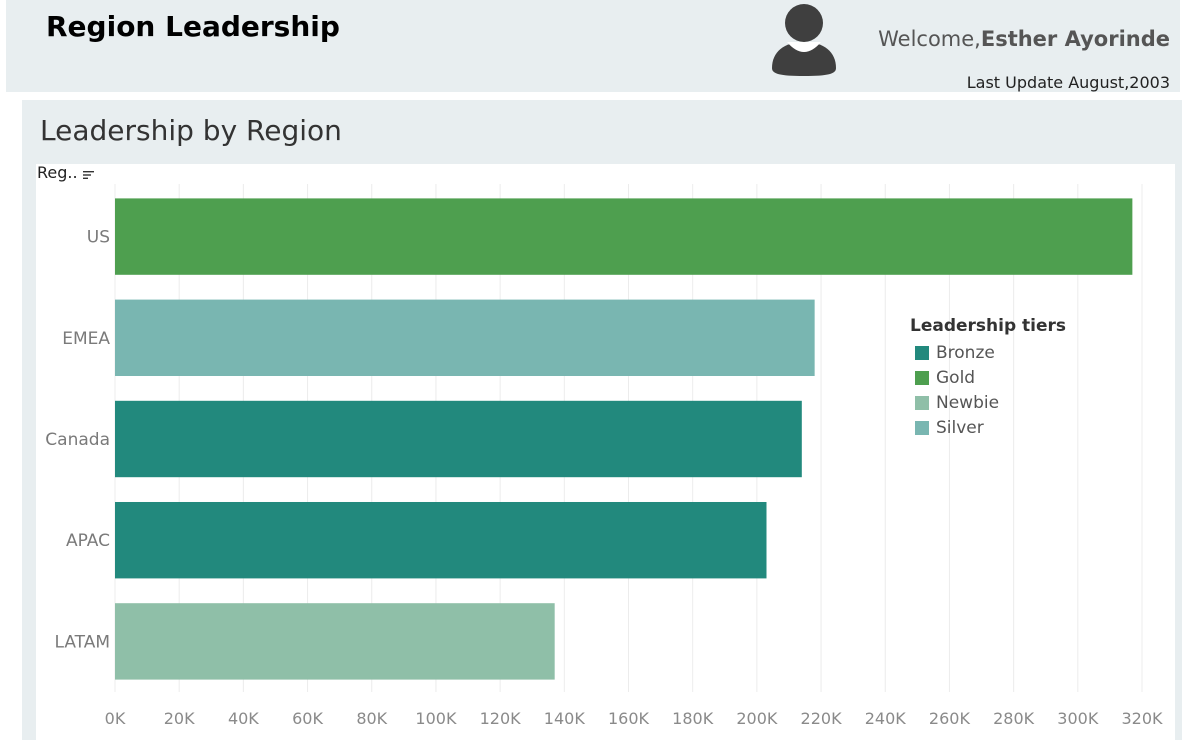 Image resolution: width=1186 pixels, height=740 pixels. Describe the element at coordinates (968, 402) in the screenshot. I see `legend-label-newbie: Newbie` at that location.